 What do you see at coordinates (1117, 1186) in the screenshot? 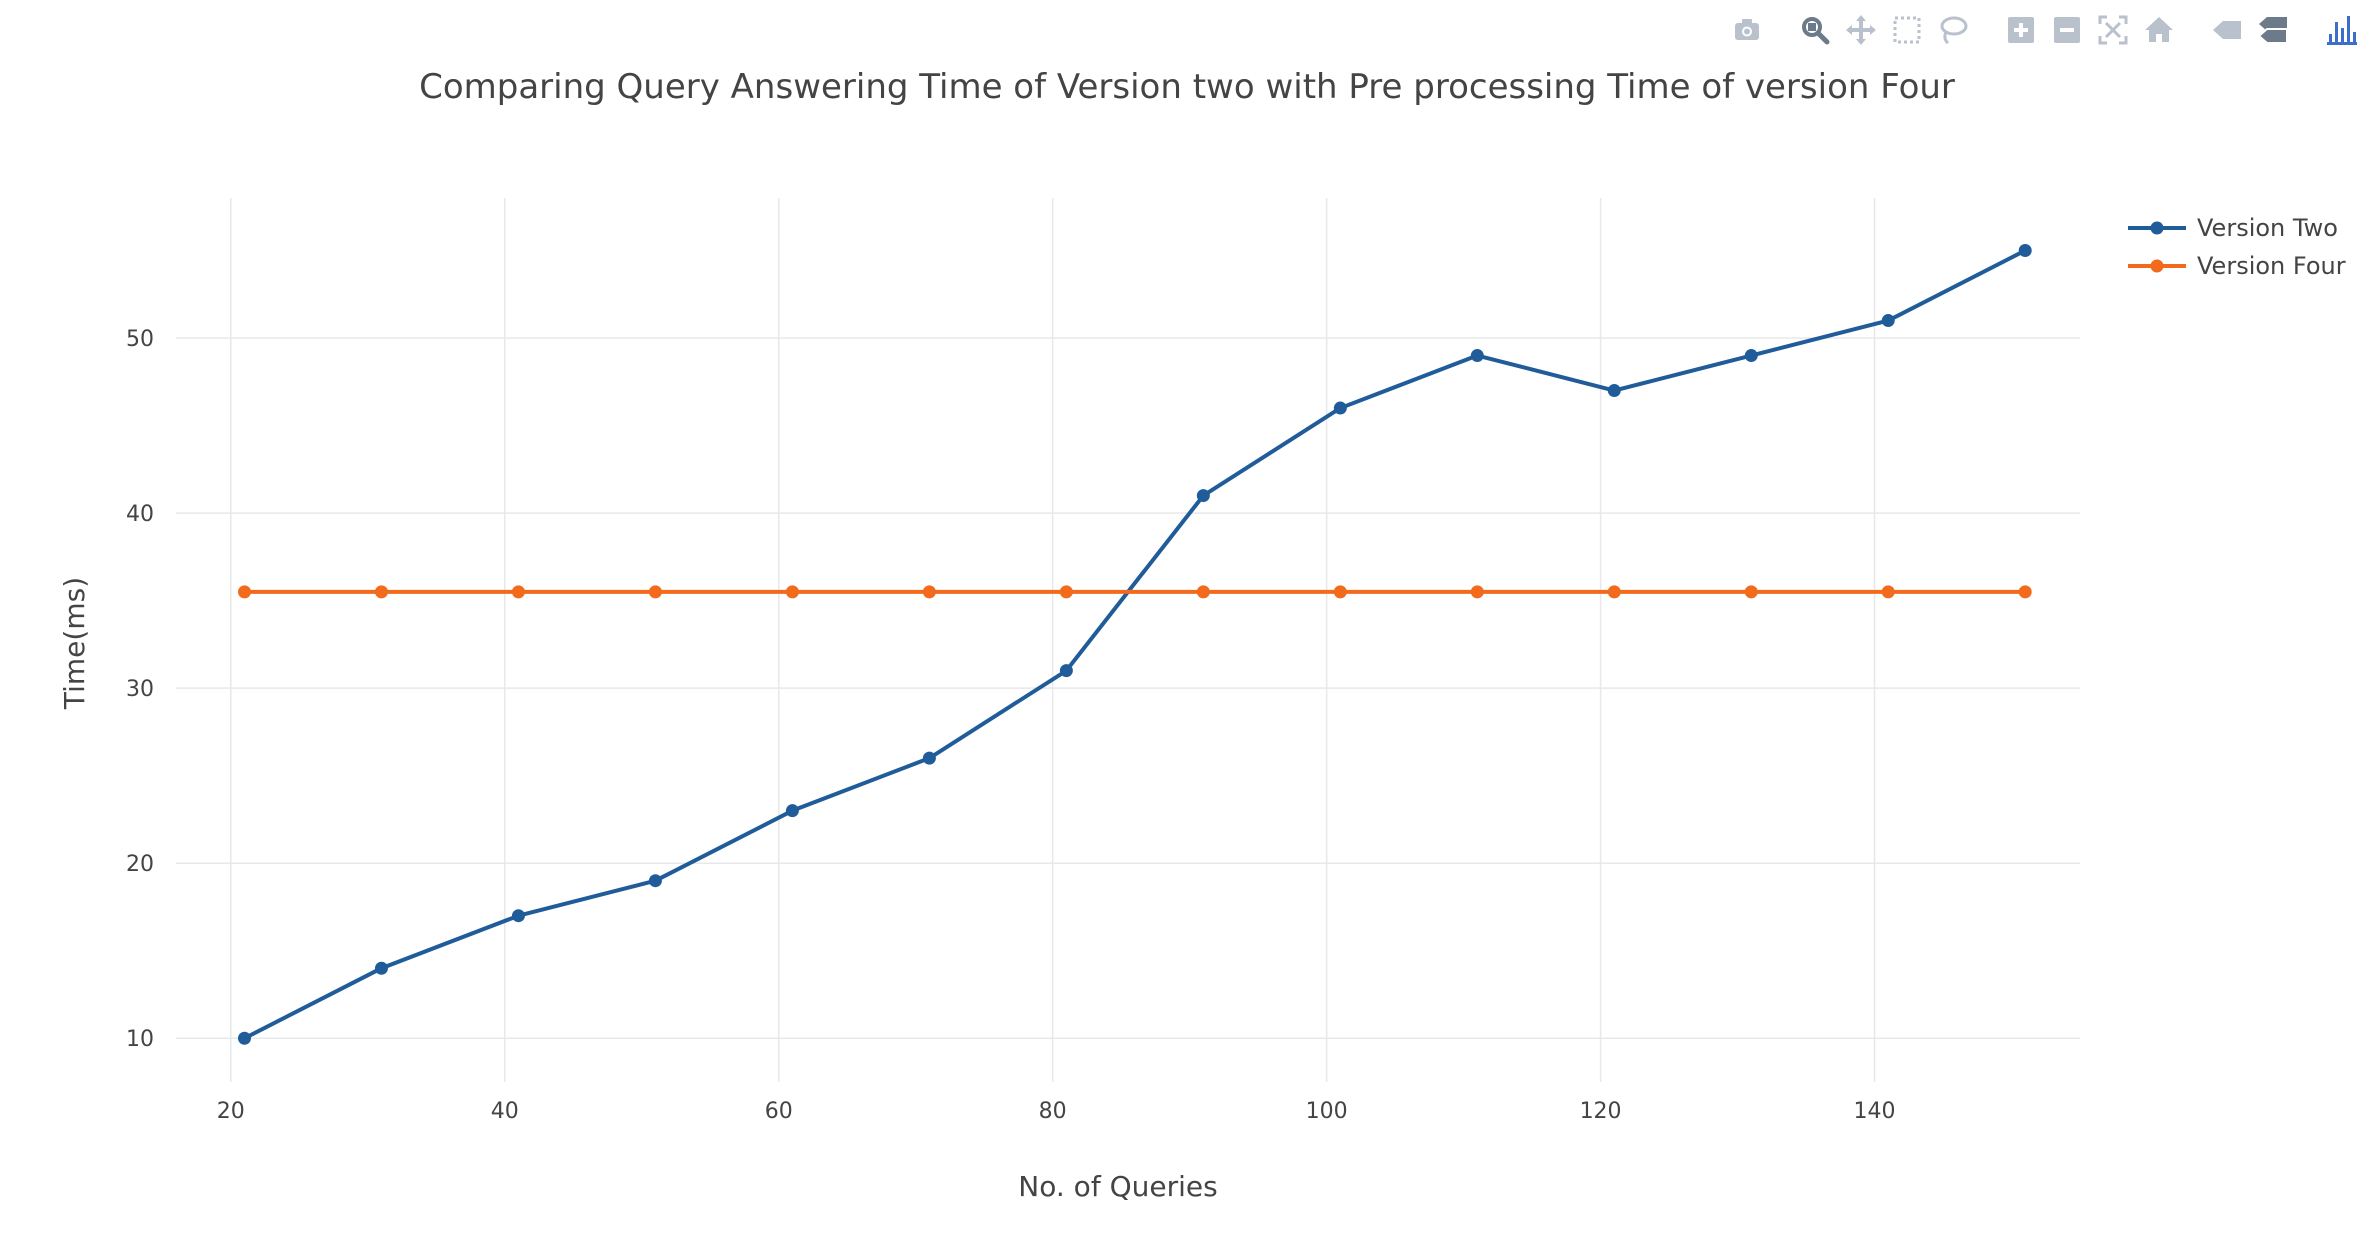
I see `x-axis-title: No. of Queries` at bounding box center [1117, 1186].